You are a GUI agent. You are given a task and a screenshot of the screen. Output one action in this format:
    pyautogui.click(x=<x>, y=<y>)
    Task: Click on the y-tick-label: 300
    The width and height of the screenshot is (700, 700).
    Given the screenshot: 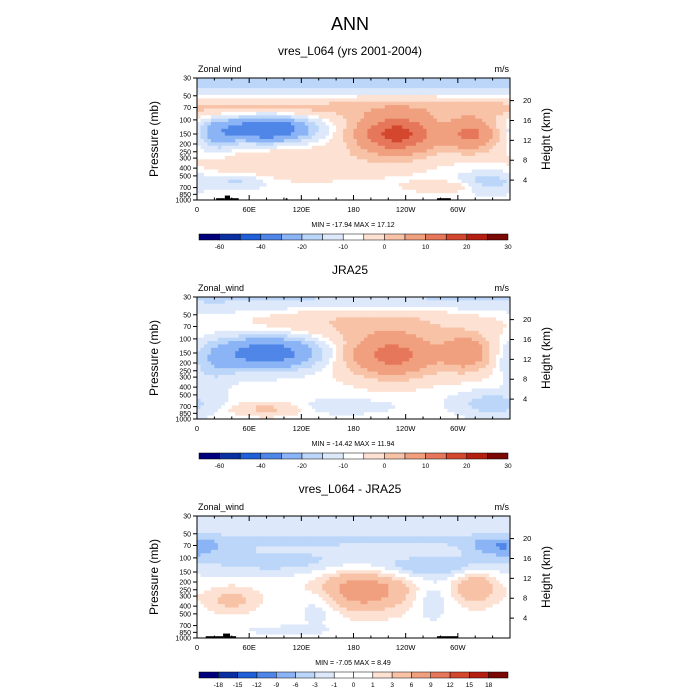 What is the action you would take?
    pyautogui.click(x=185, y=159)
    